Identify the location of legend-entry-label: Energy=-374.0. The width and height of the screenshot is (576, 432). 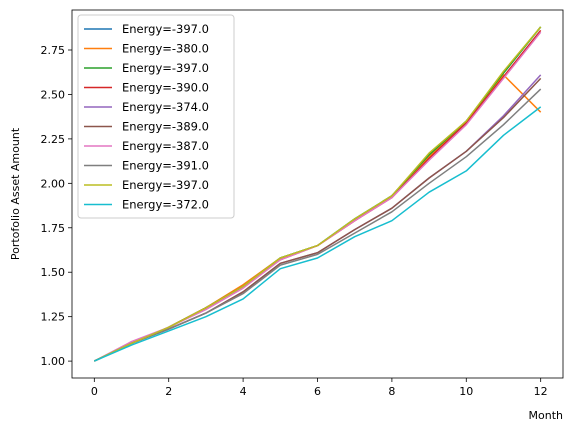
(165, 107).